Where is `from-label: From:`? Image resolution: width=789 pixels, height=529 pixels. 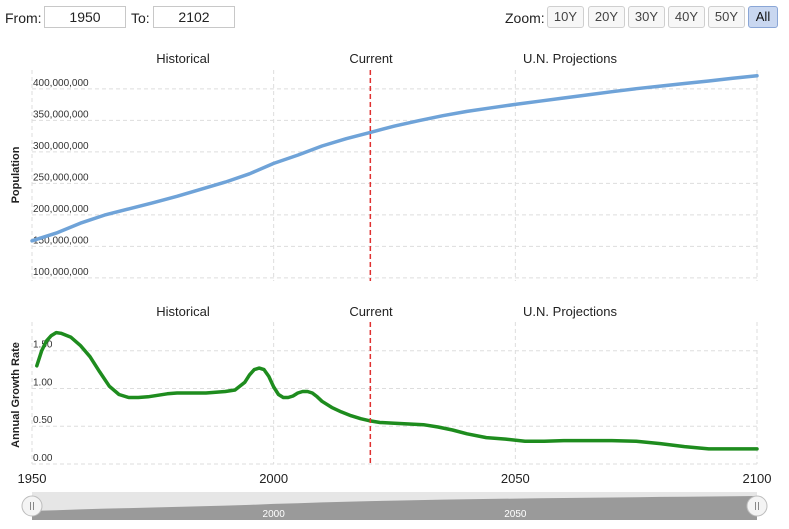
from-label: From: is located at coordinates (23, 18).